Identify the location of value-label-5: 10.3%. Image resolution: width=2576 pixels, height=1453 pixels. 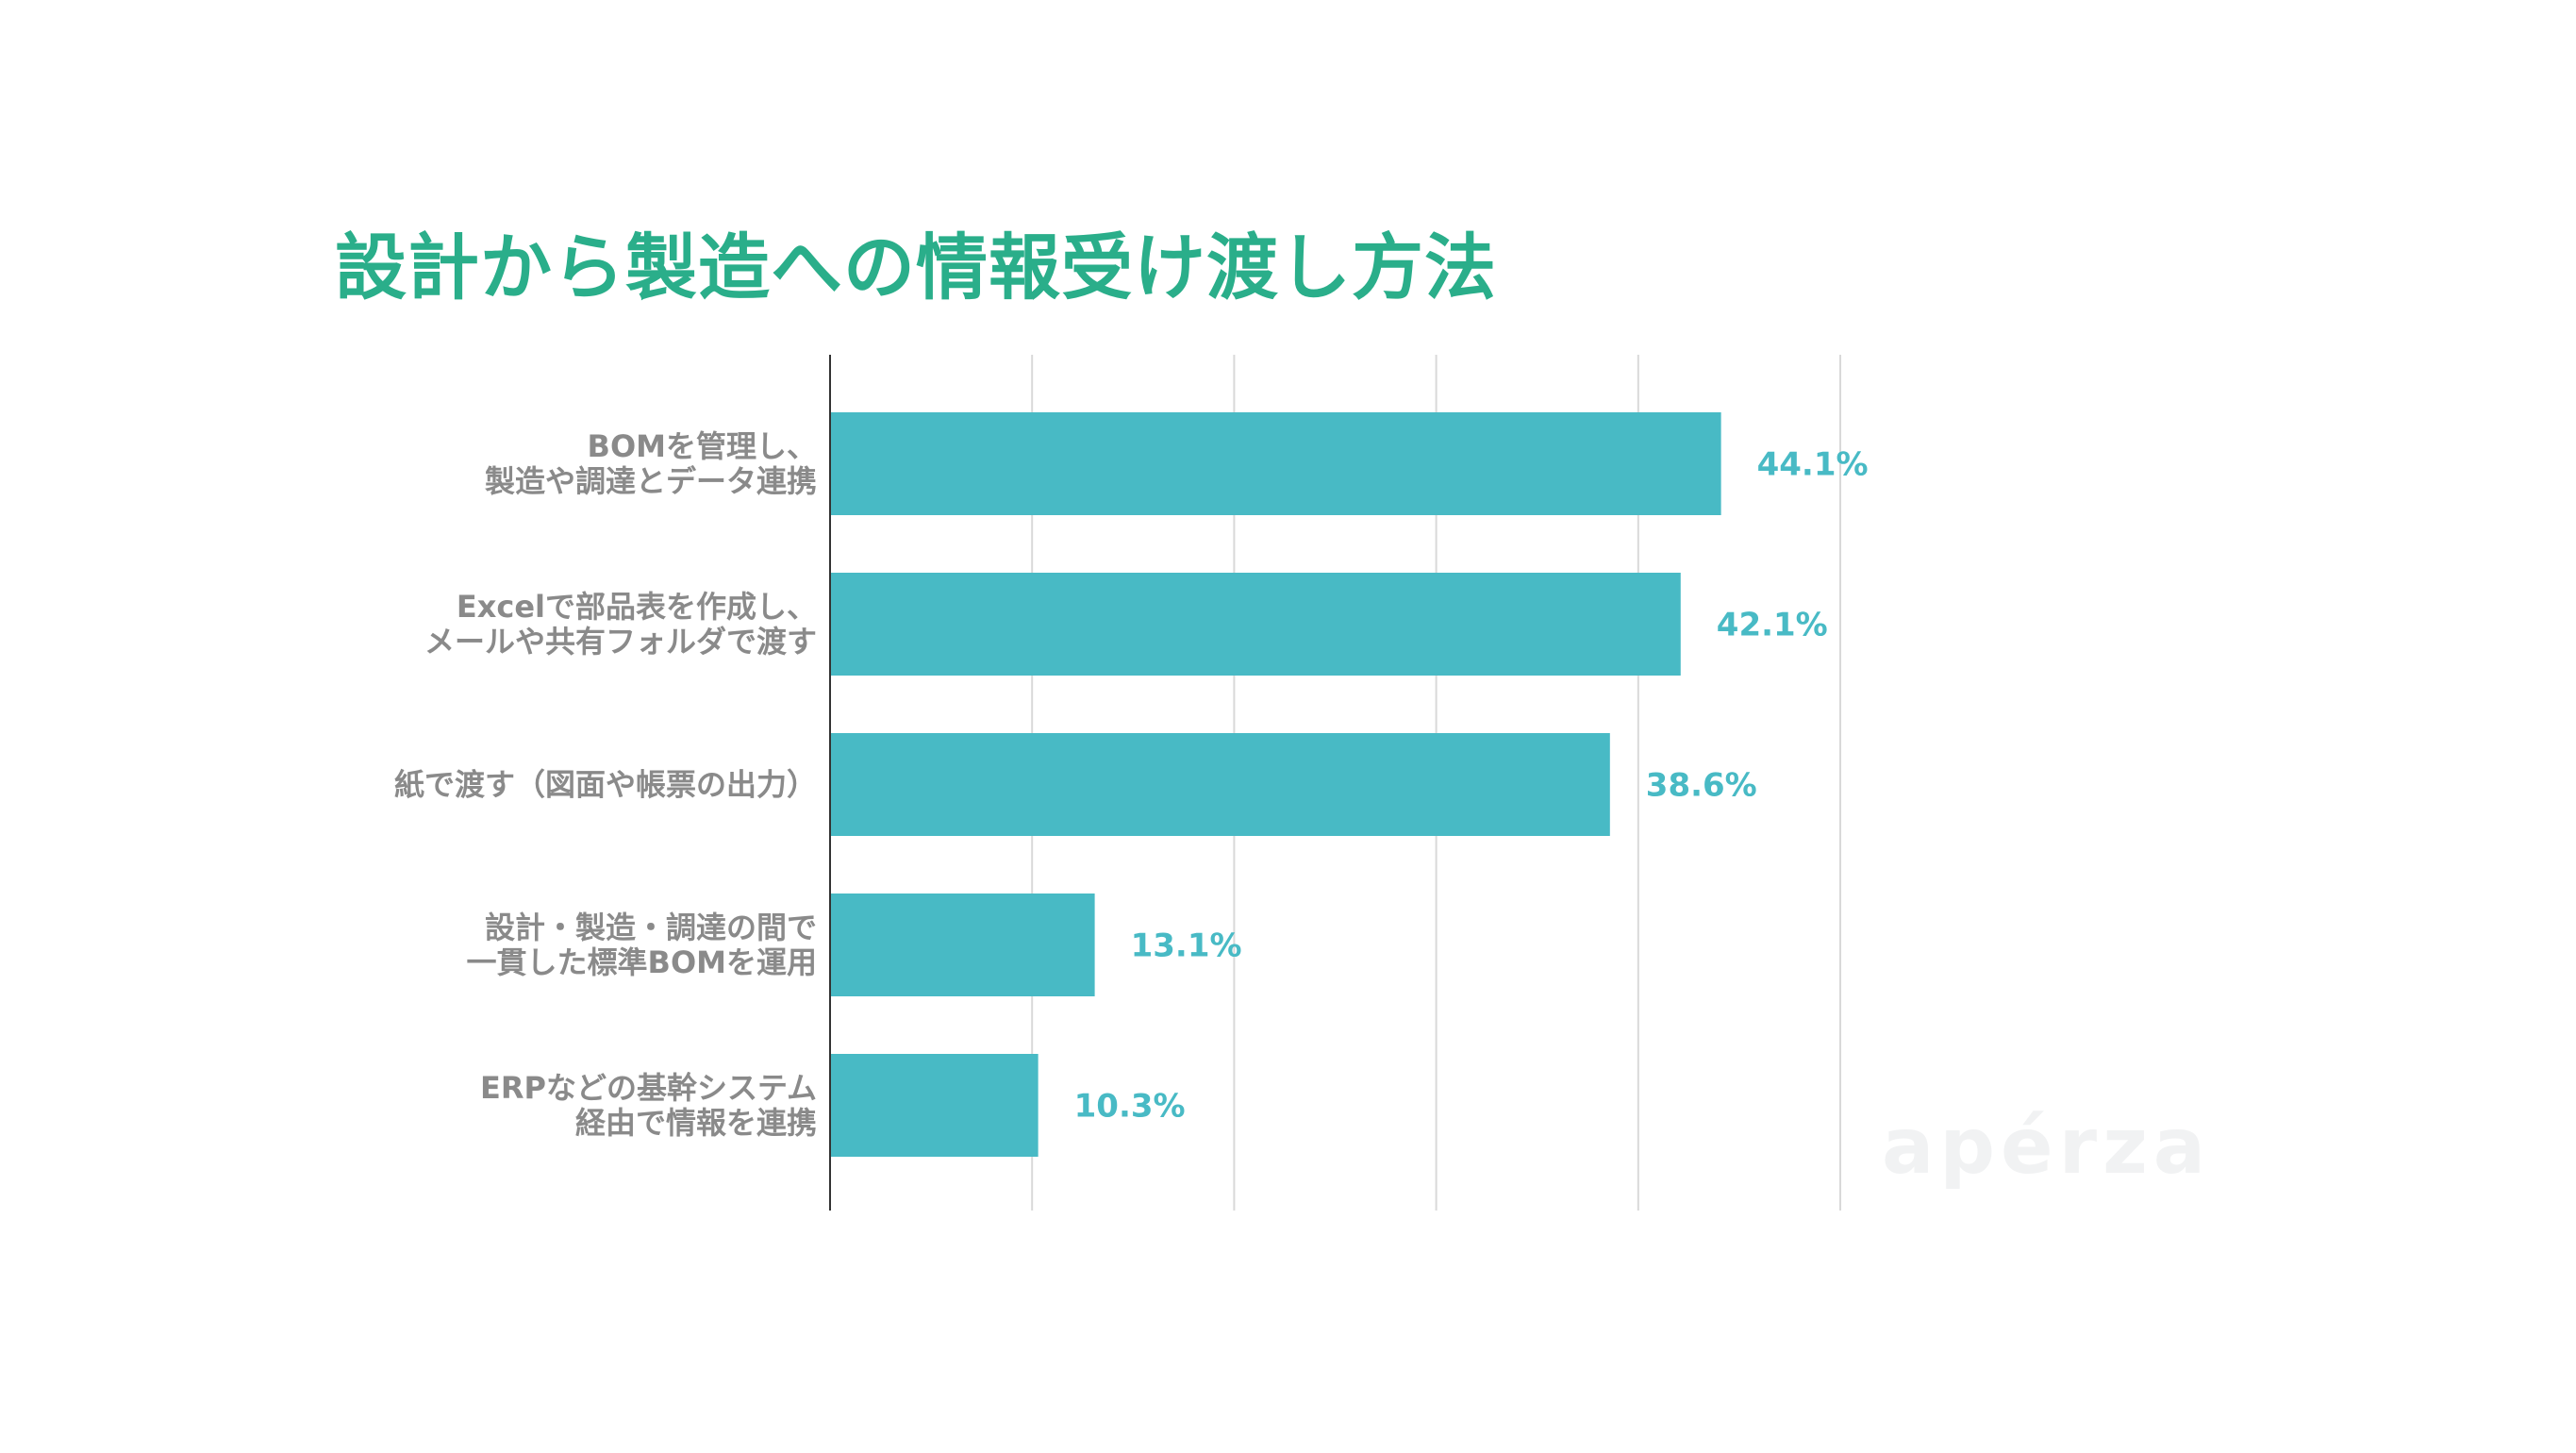
(1130, 1107).